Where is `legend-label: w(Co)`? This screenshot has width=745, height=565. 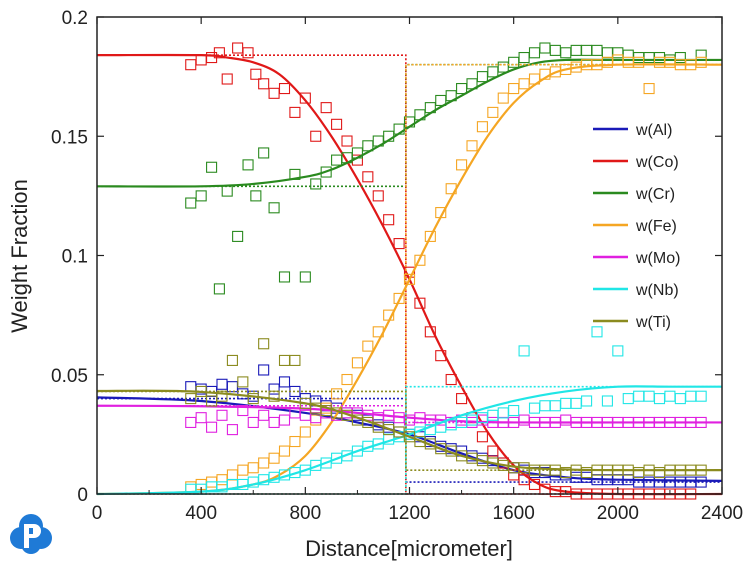
legend-label: w(Co) is located at coordinates (657, 162).